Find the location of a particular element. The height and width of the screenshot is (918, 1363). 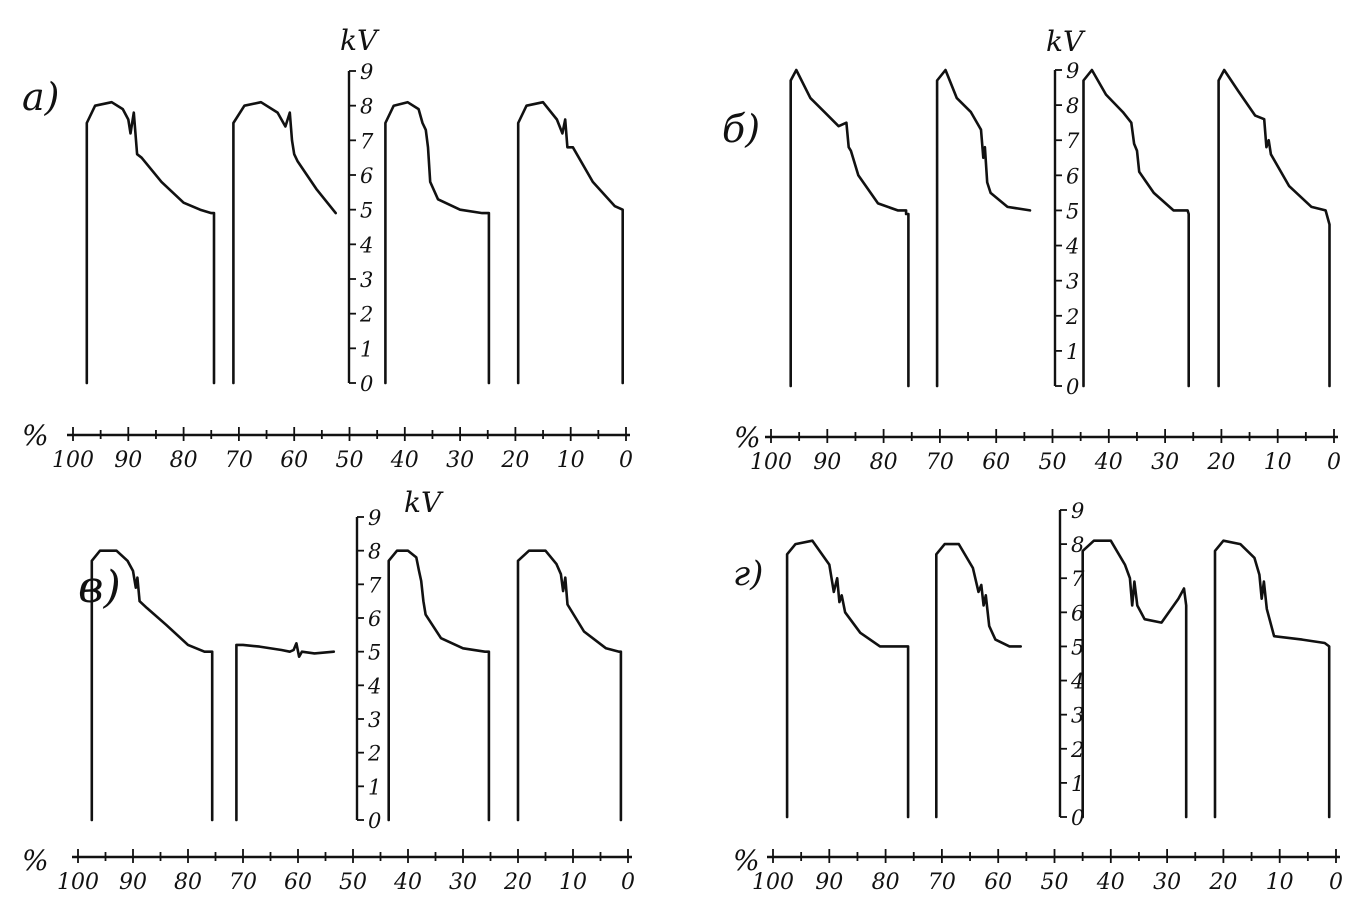

panel-label: б) is located at coordinates (741, 129).